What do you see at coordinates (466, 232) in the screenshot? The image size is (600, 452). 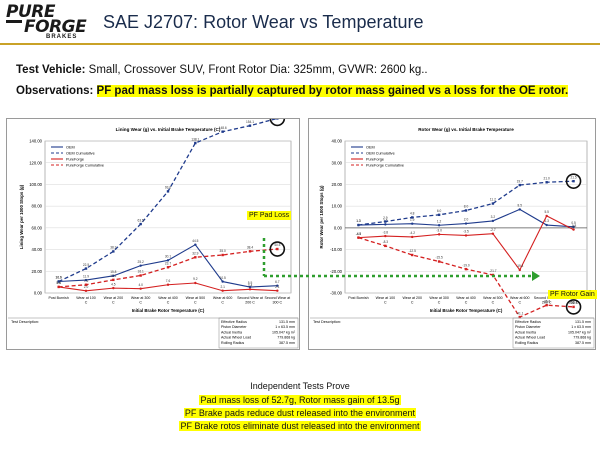 I see `data-label-pureforge-4: -3.5` at bounding box center [466, 232].